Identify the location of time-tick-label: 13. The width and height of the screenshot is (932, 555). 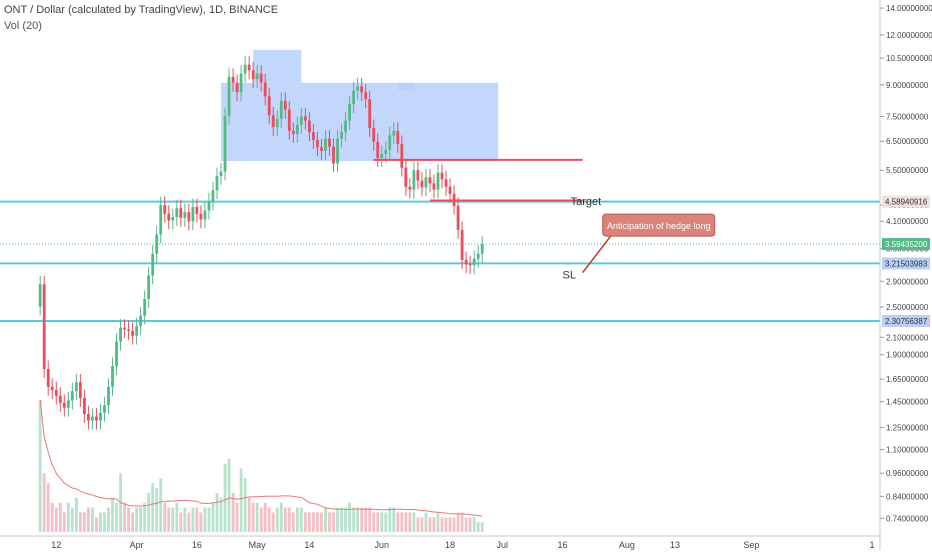
(675, 545).